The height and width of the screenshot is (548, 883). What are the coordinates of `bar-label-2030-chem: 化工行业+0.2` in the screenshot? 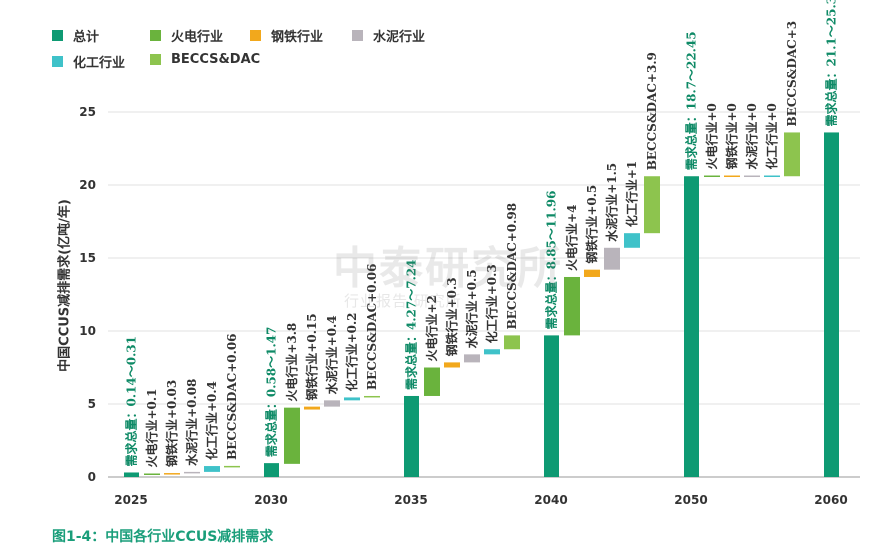 It's located at (351, 351).